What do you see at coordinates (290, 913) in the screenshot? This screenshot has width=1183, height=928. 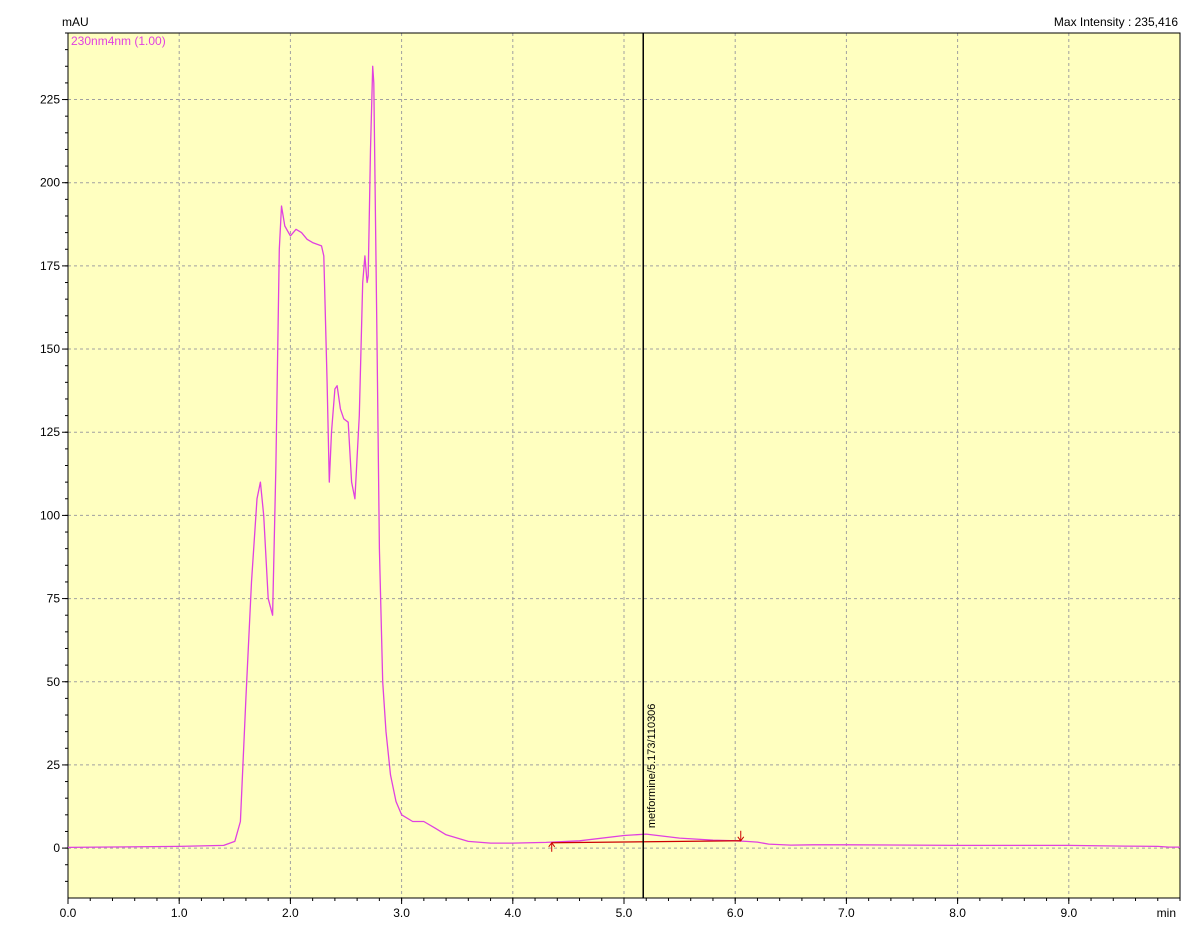 I see `x-tick-label: 2.0` at bounding box center [290, 913].